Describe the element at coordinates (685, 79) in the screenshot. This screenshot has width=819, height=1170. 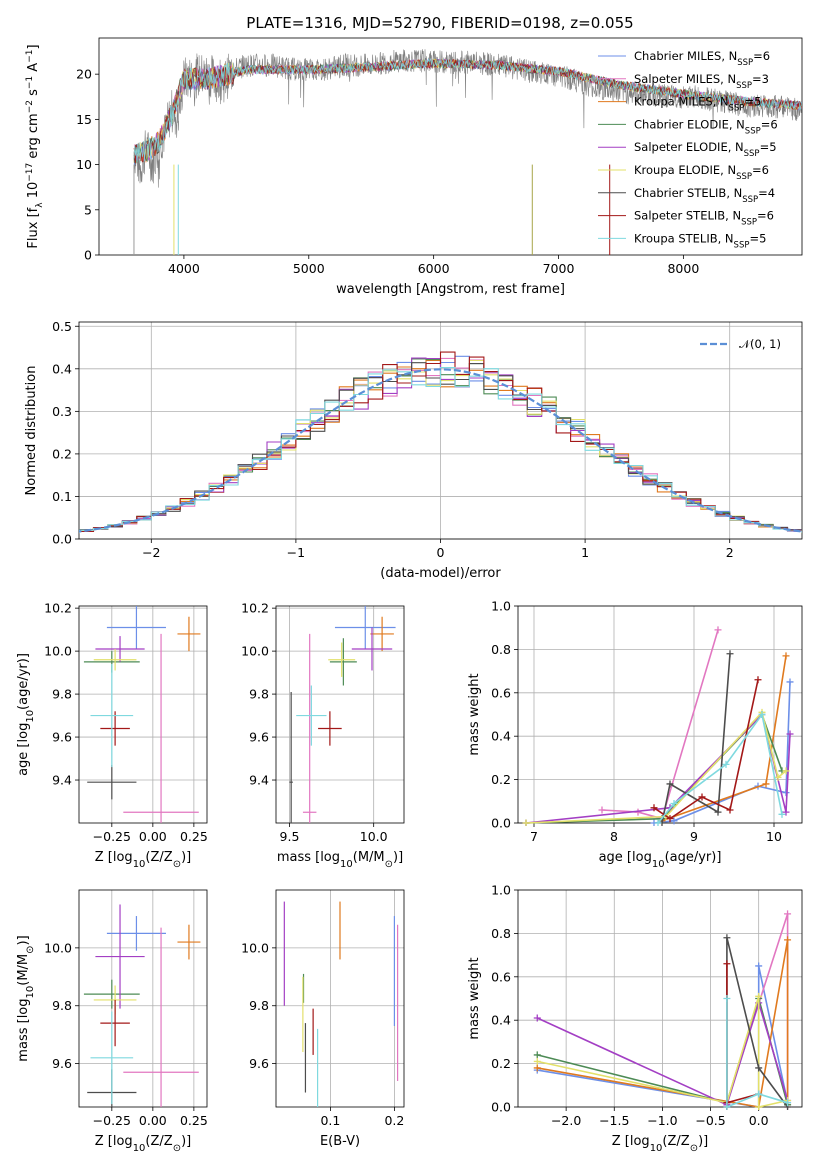
I see `legend-text: Salpeter MILES, N` at that location.